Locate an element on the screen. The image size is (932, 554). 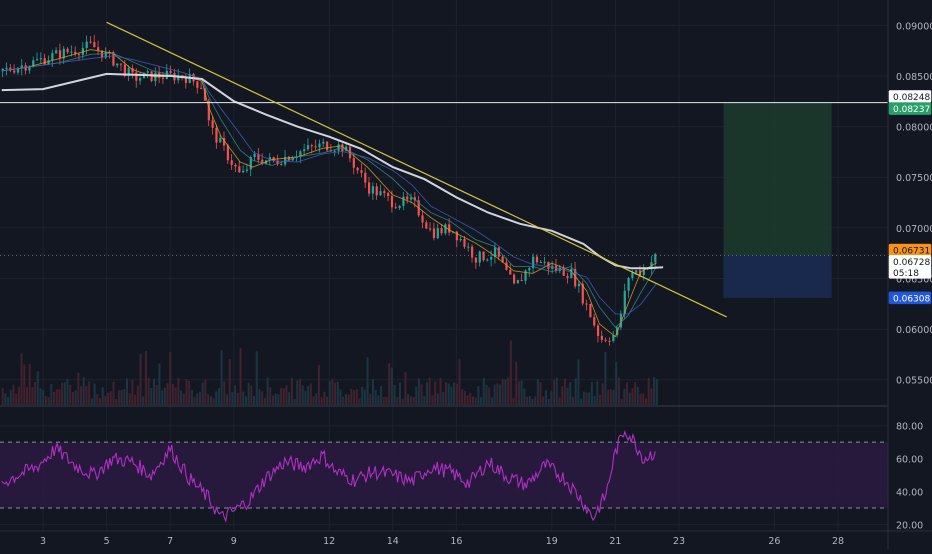
price-label-outline: 0.06728 is located at coordinates (911, 263).